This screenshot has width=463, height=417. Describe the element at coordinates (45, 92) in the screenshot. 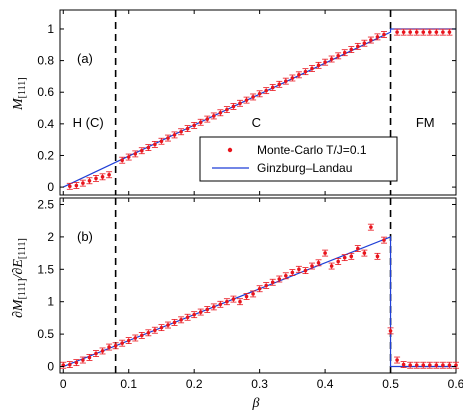

I see `y-tick-label-a: 0.6` at that location.